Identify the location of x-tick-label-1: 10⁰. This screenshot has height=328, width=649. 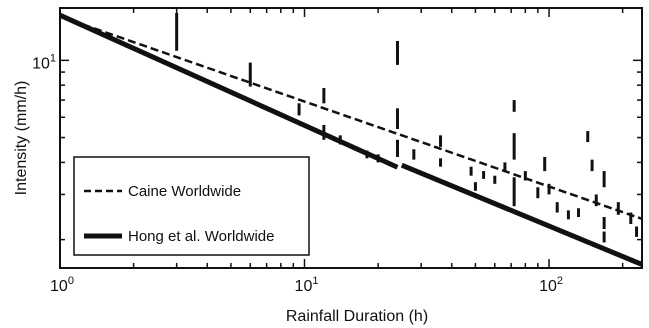
(62, 285).